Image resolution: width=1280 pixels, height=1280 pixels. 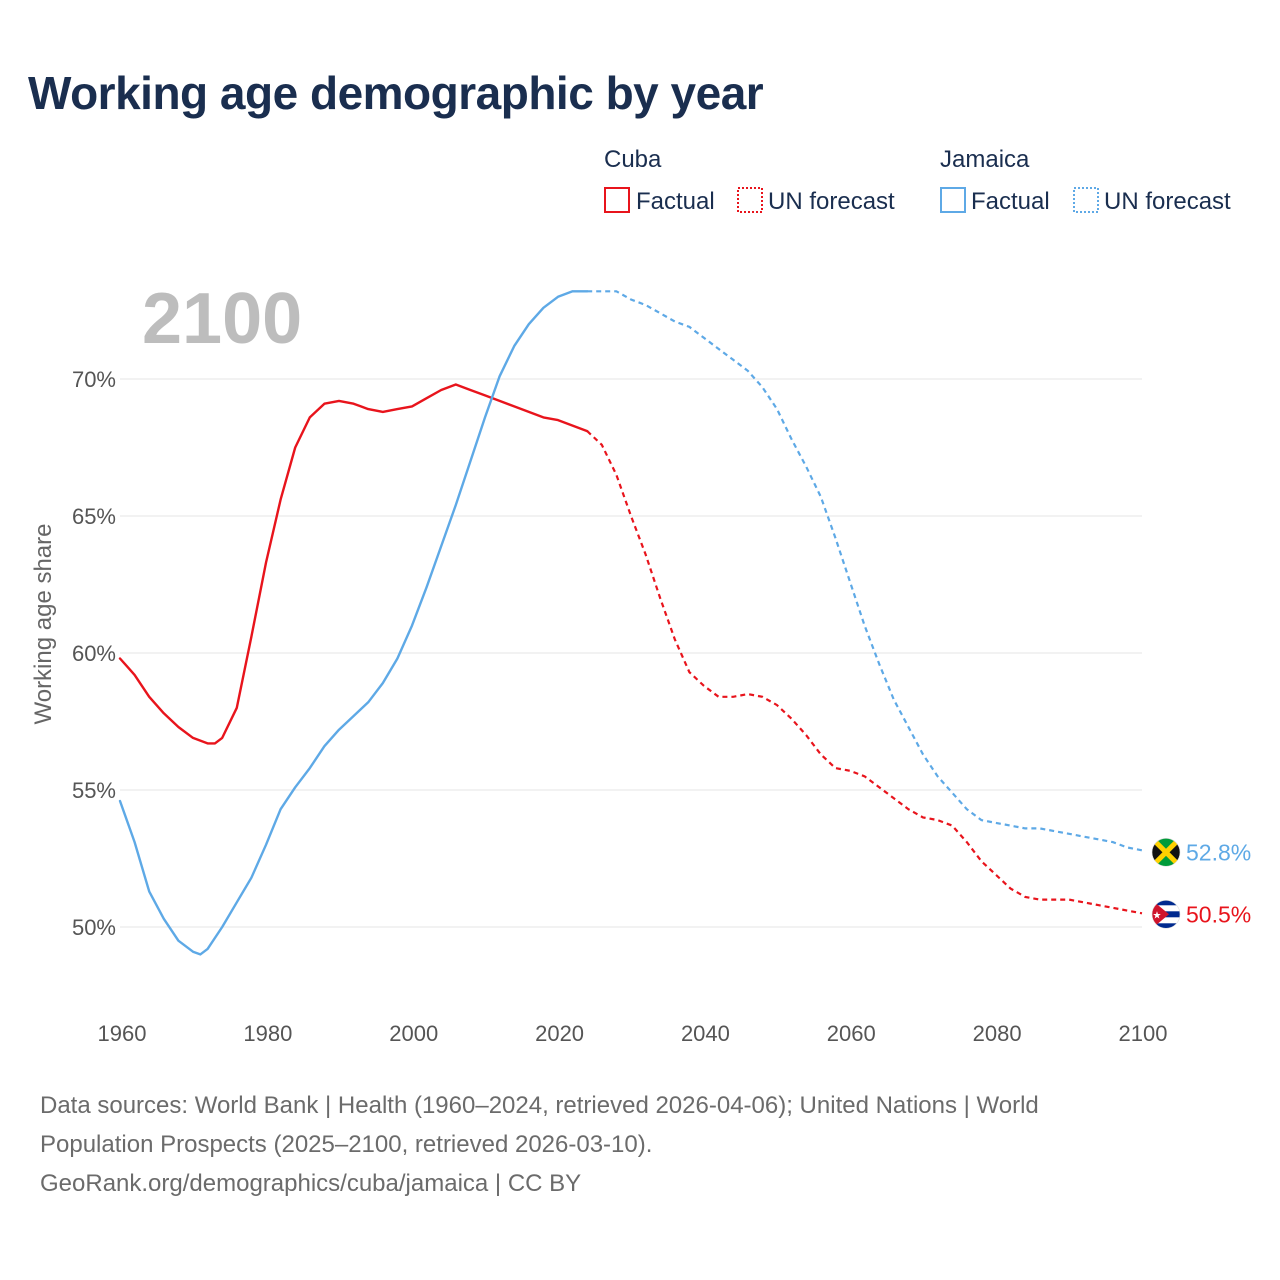 I want to click on y-axis-label: Working age share, so click(x=43, y=624).